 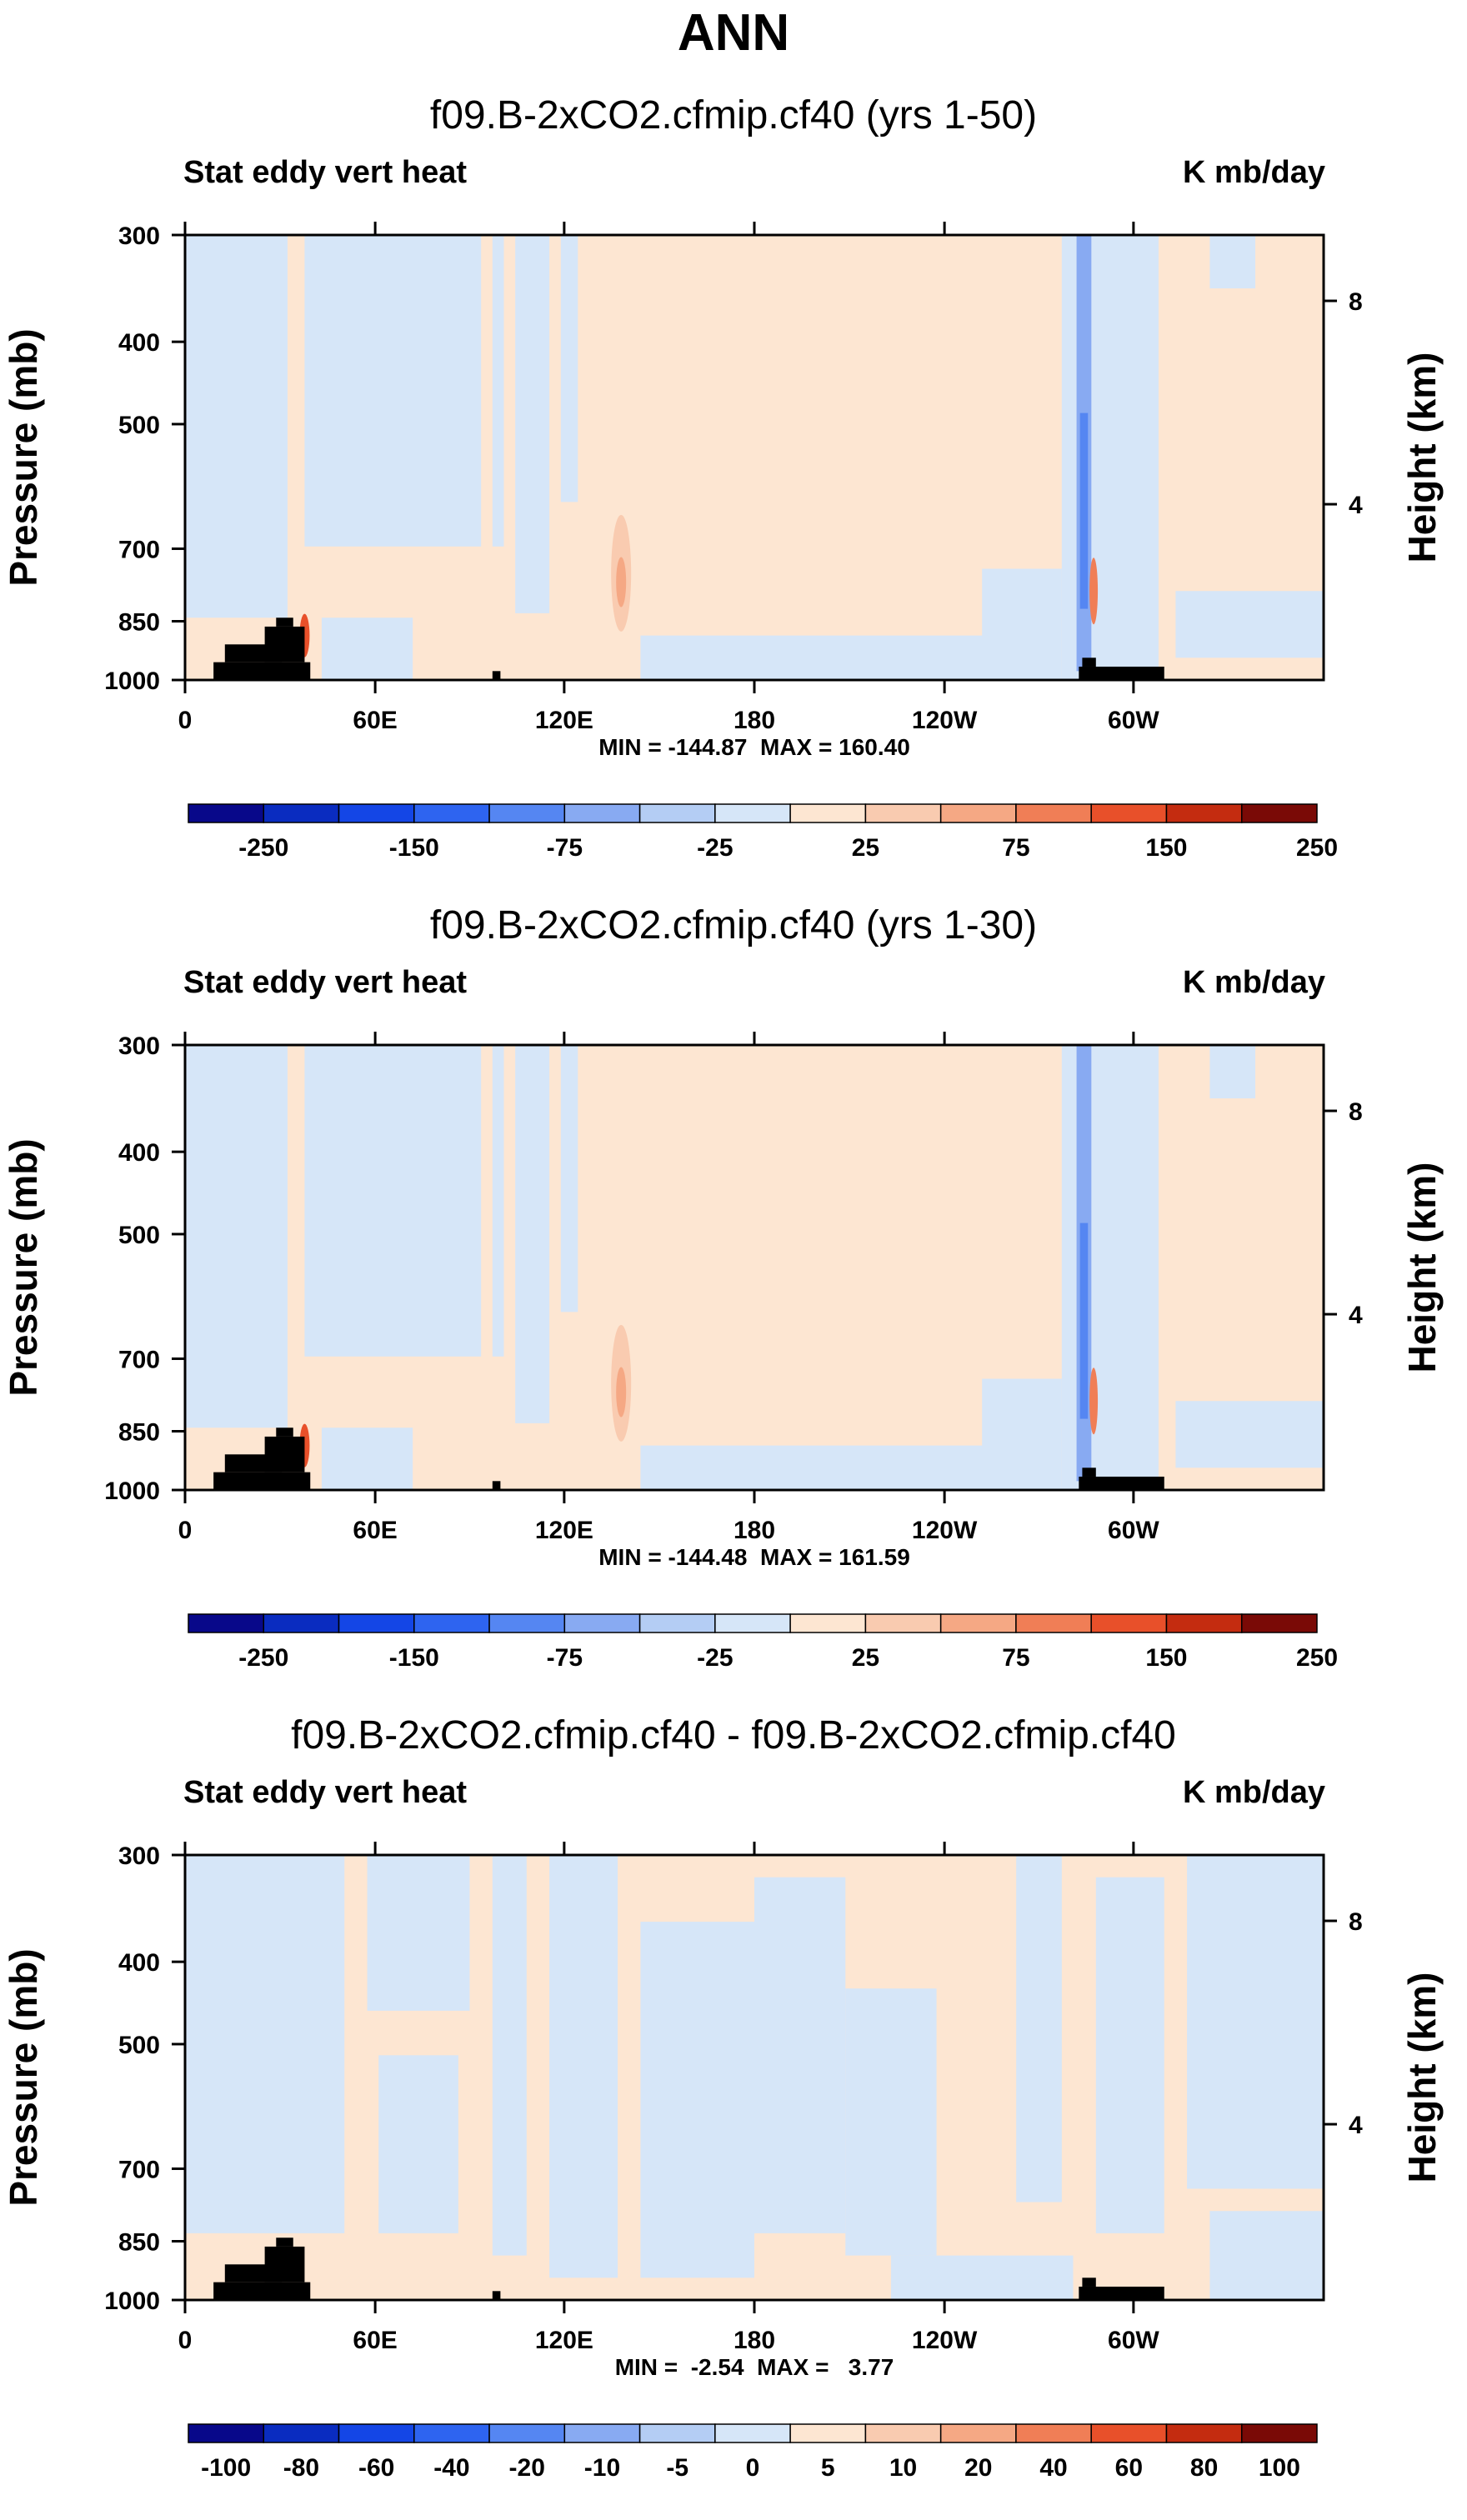 What do you see at coordinates (1016, 1658) in the screenshot?
I see `colorbar-label: 75` at bounding box center [1016, 1658].